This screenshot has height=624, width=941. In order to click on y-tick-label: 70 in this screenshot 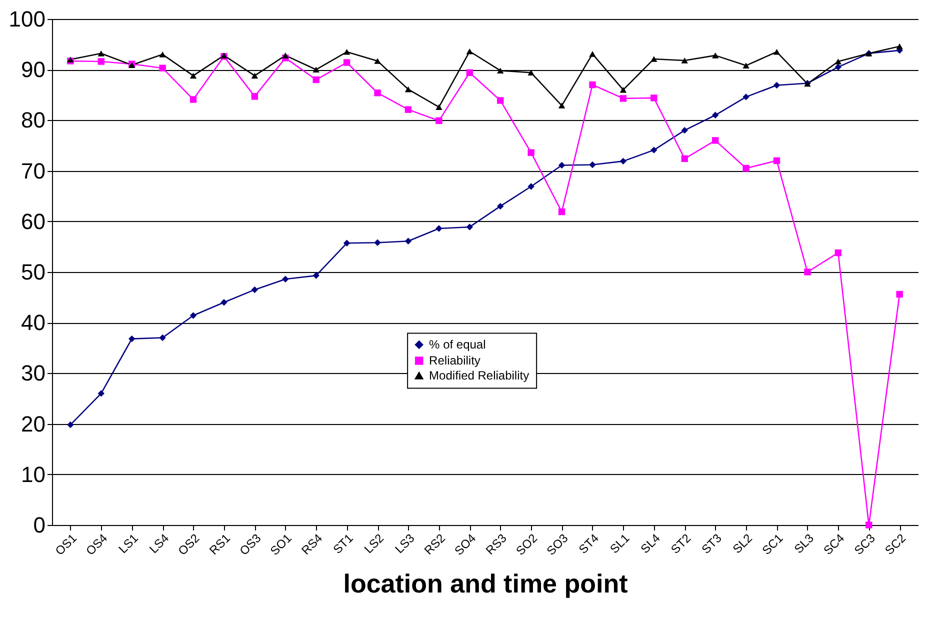, I will do `click(33, 171)`.